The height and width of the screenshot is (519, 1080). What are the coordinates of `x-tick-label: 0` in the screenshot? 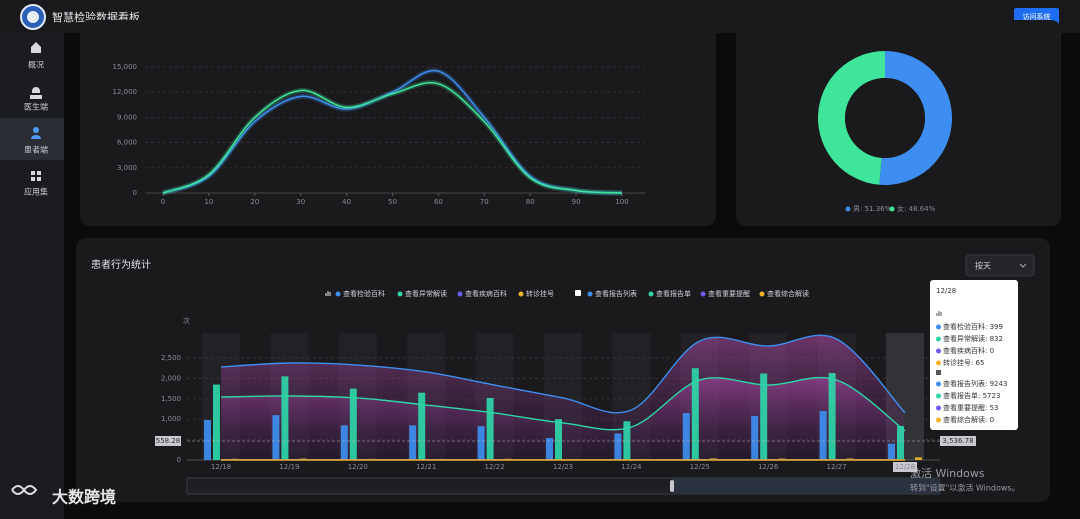 It's located at (163, 202).